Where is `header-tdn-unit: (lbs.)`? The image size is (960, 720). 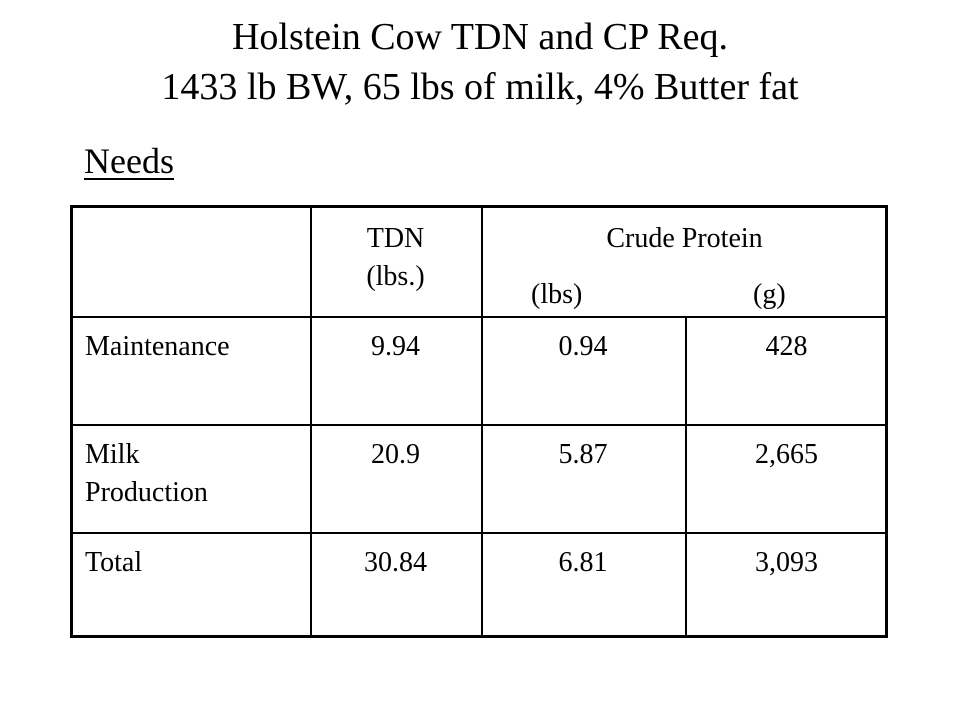
header-tdn-unit: (lbs.) is located at coordinates (395, 276).